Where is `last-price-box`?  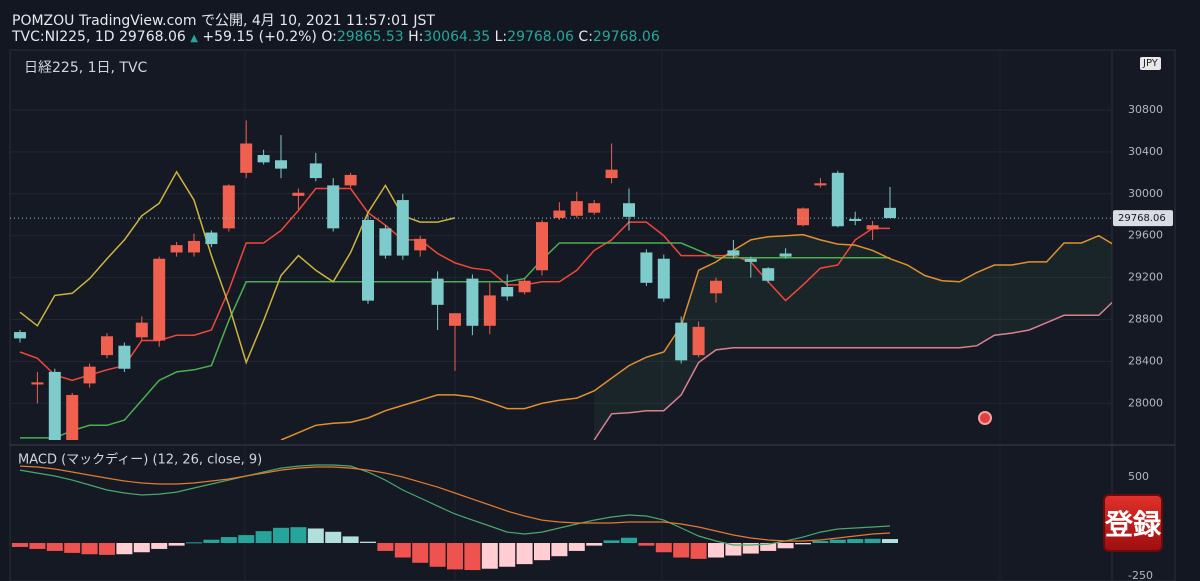 last-price-box is located at coordinates (1143, 218).